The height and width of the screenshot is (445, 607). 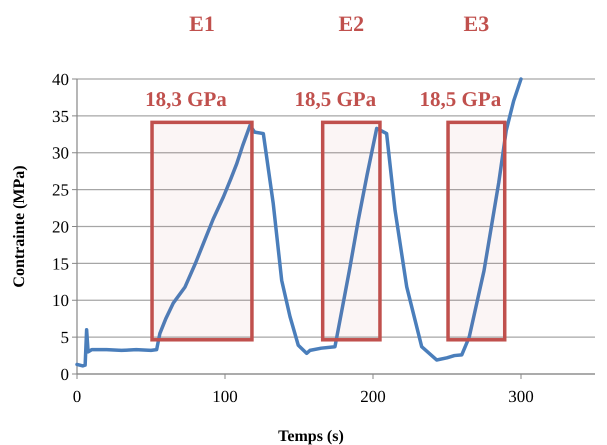 I want to click on x-tick-label: 200, so click(x=373, y=396).